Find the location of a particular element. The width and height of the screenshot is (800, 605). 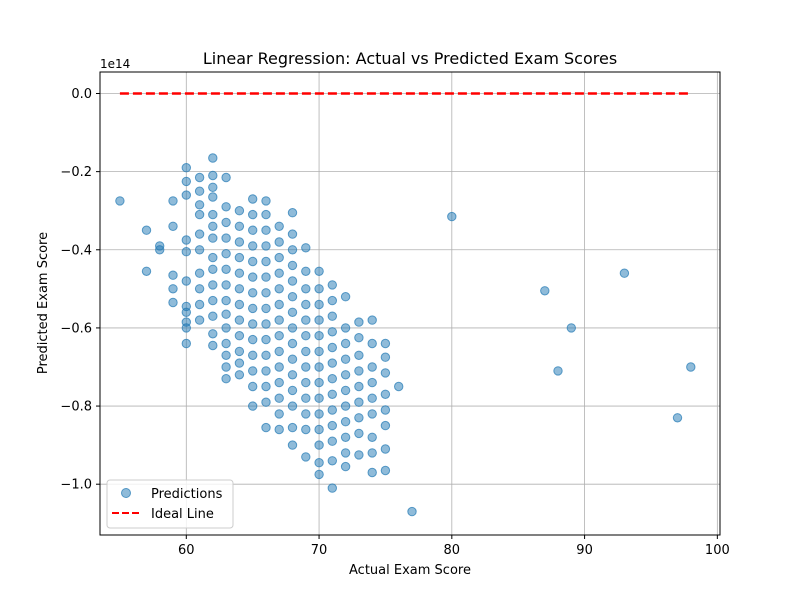

x-tick-label: 100 is located at coordinates (717, 550).